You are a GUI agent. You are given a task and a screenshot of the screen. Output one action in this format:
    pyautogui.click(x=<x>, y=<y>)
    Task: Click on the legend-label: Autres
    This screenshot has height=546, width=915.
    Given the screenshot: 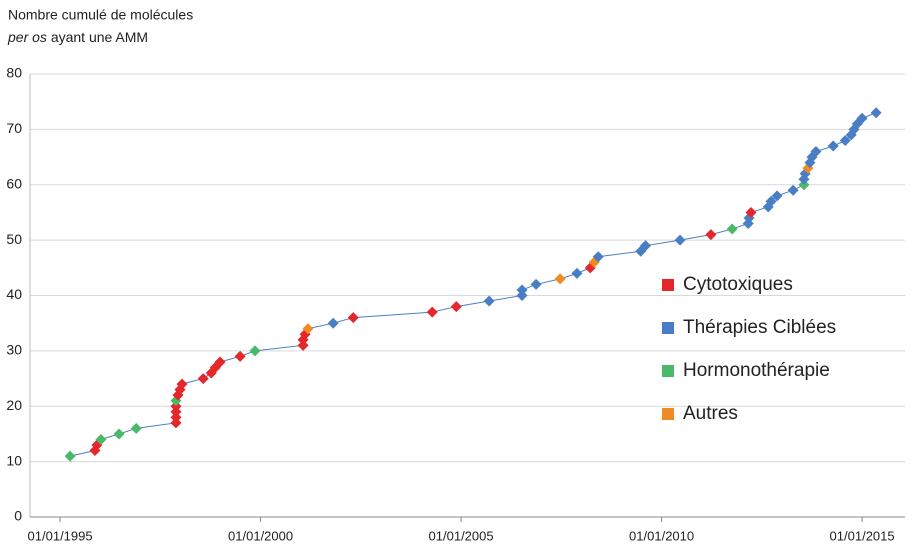 What is the action you would take?
    pyautogui.click(x=710, y=413)
    